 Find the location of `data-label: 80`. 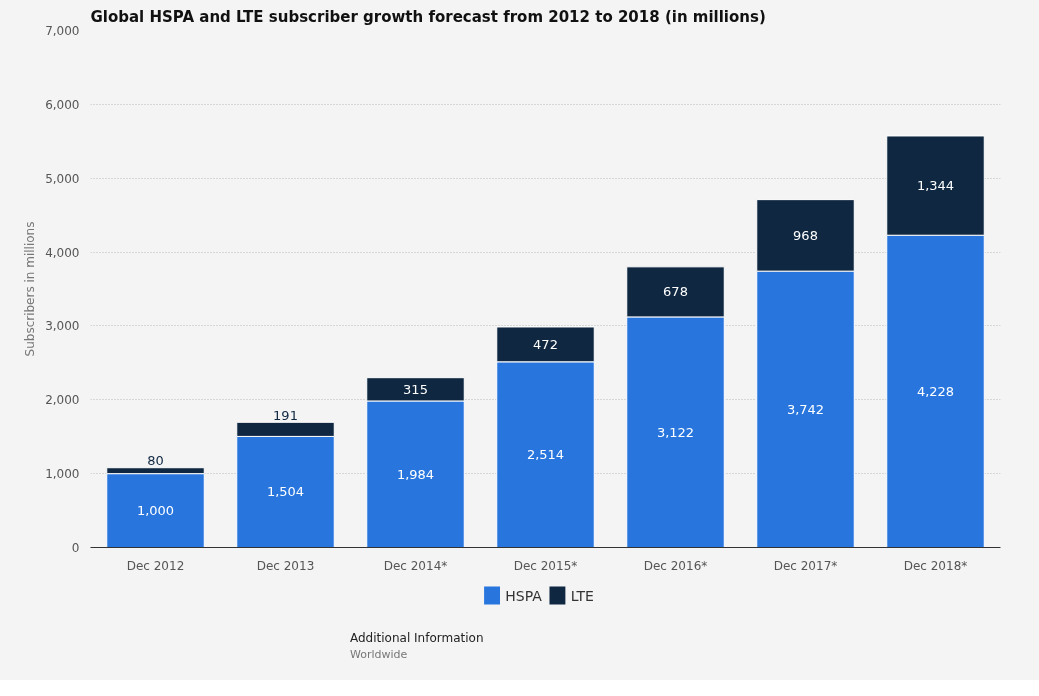

data-label: 80 is located at coordinates (155, 461).